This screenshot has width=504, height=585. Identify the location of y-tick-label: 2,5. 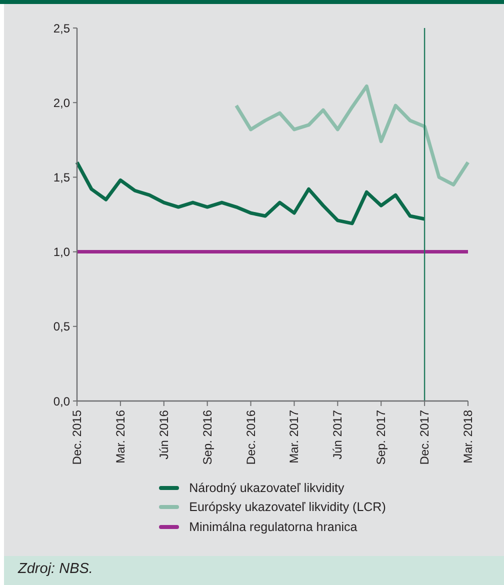
(61, 28).